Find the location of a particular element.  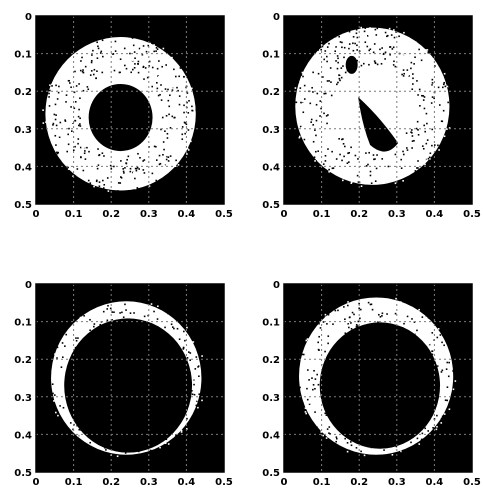

bright-region is located at coordinates (372, 106).